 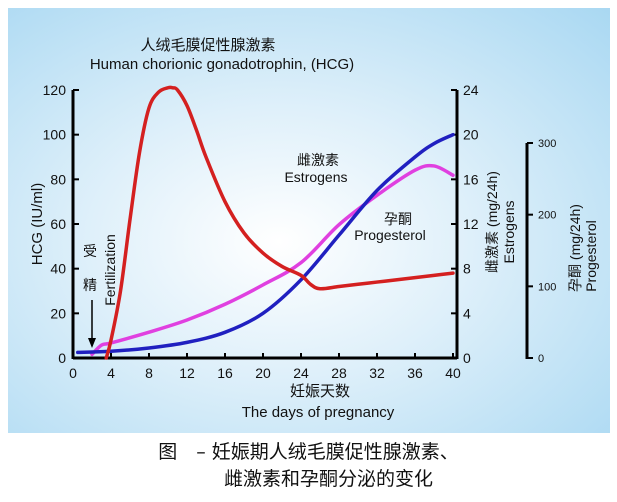 What do you see at coordinates (339, 373) in the screenshot?
I see `x-tick-label: 28` at bounding box center [339, 373].